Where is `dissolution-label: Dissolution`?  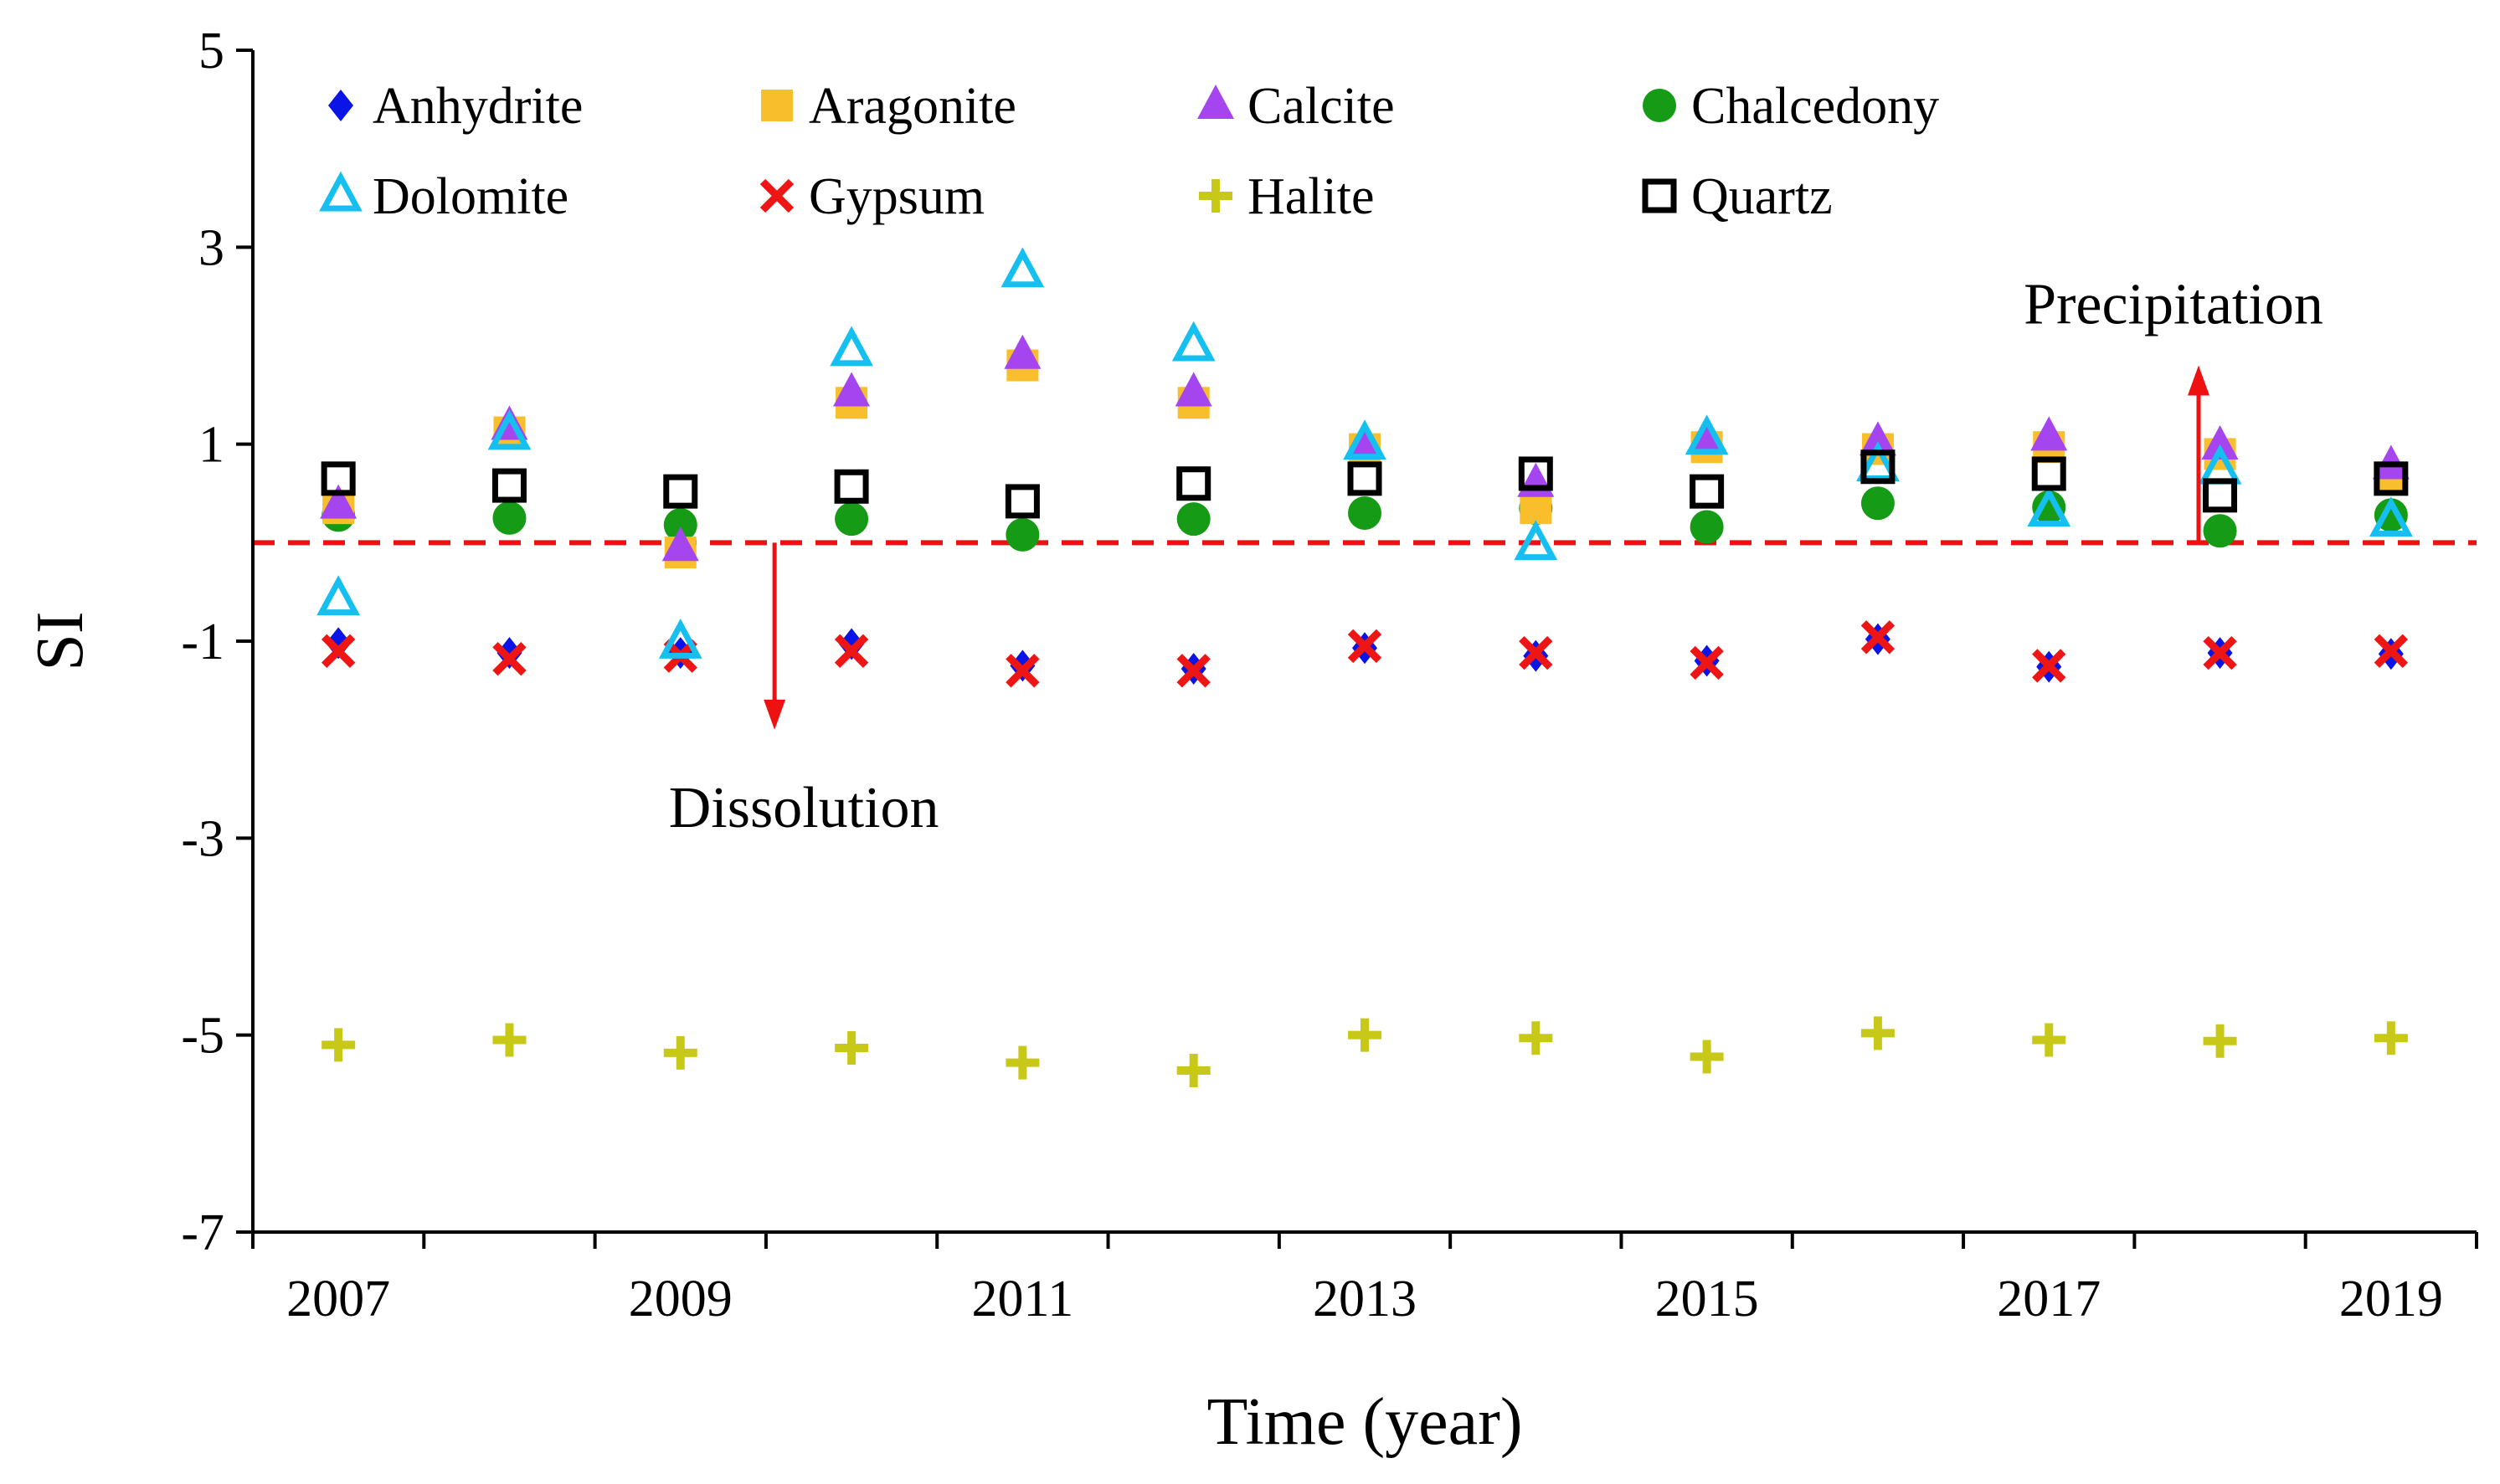 dissolution-label: Dissolution is located at coordinates (804, 808).